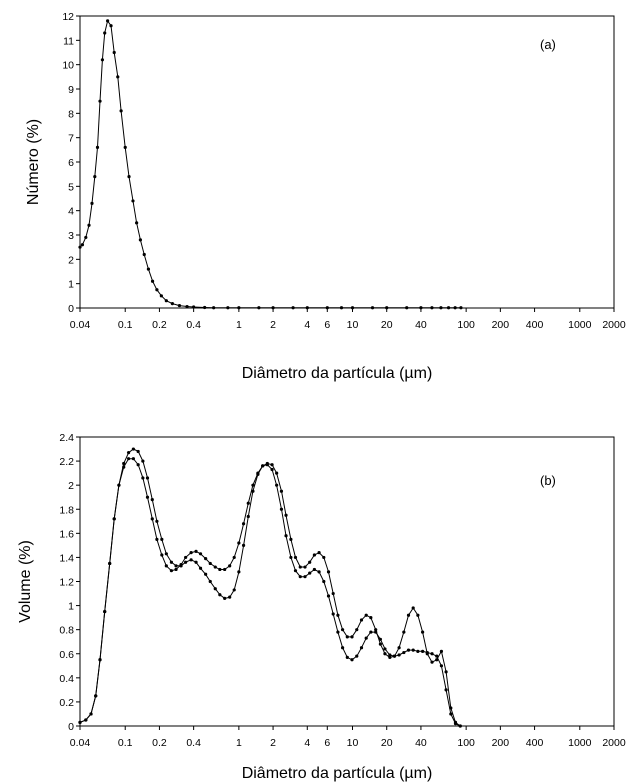 The width and height of the screenshot is (632, 783). I want to click on y-tick-label: 0.2, so click(66, 703).